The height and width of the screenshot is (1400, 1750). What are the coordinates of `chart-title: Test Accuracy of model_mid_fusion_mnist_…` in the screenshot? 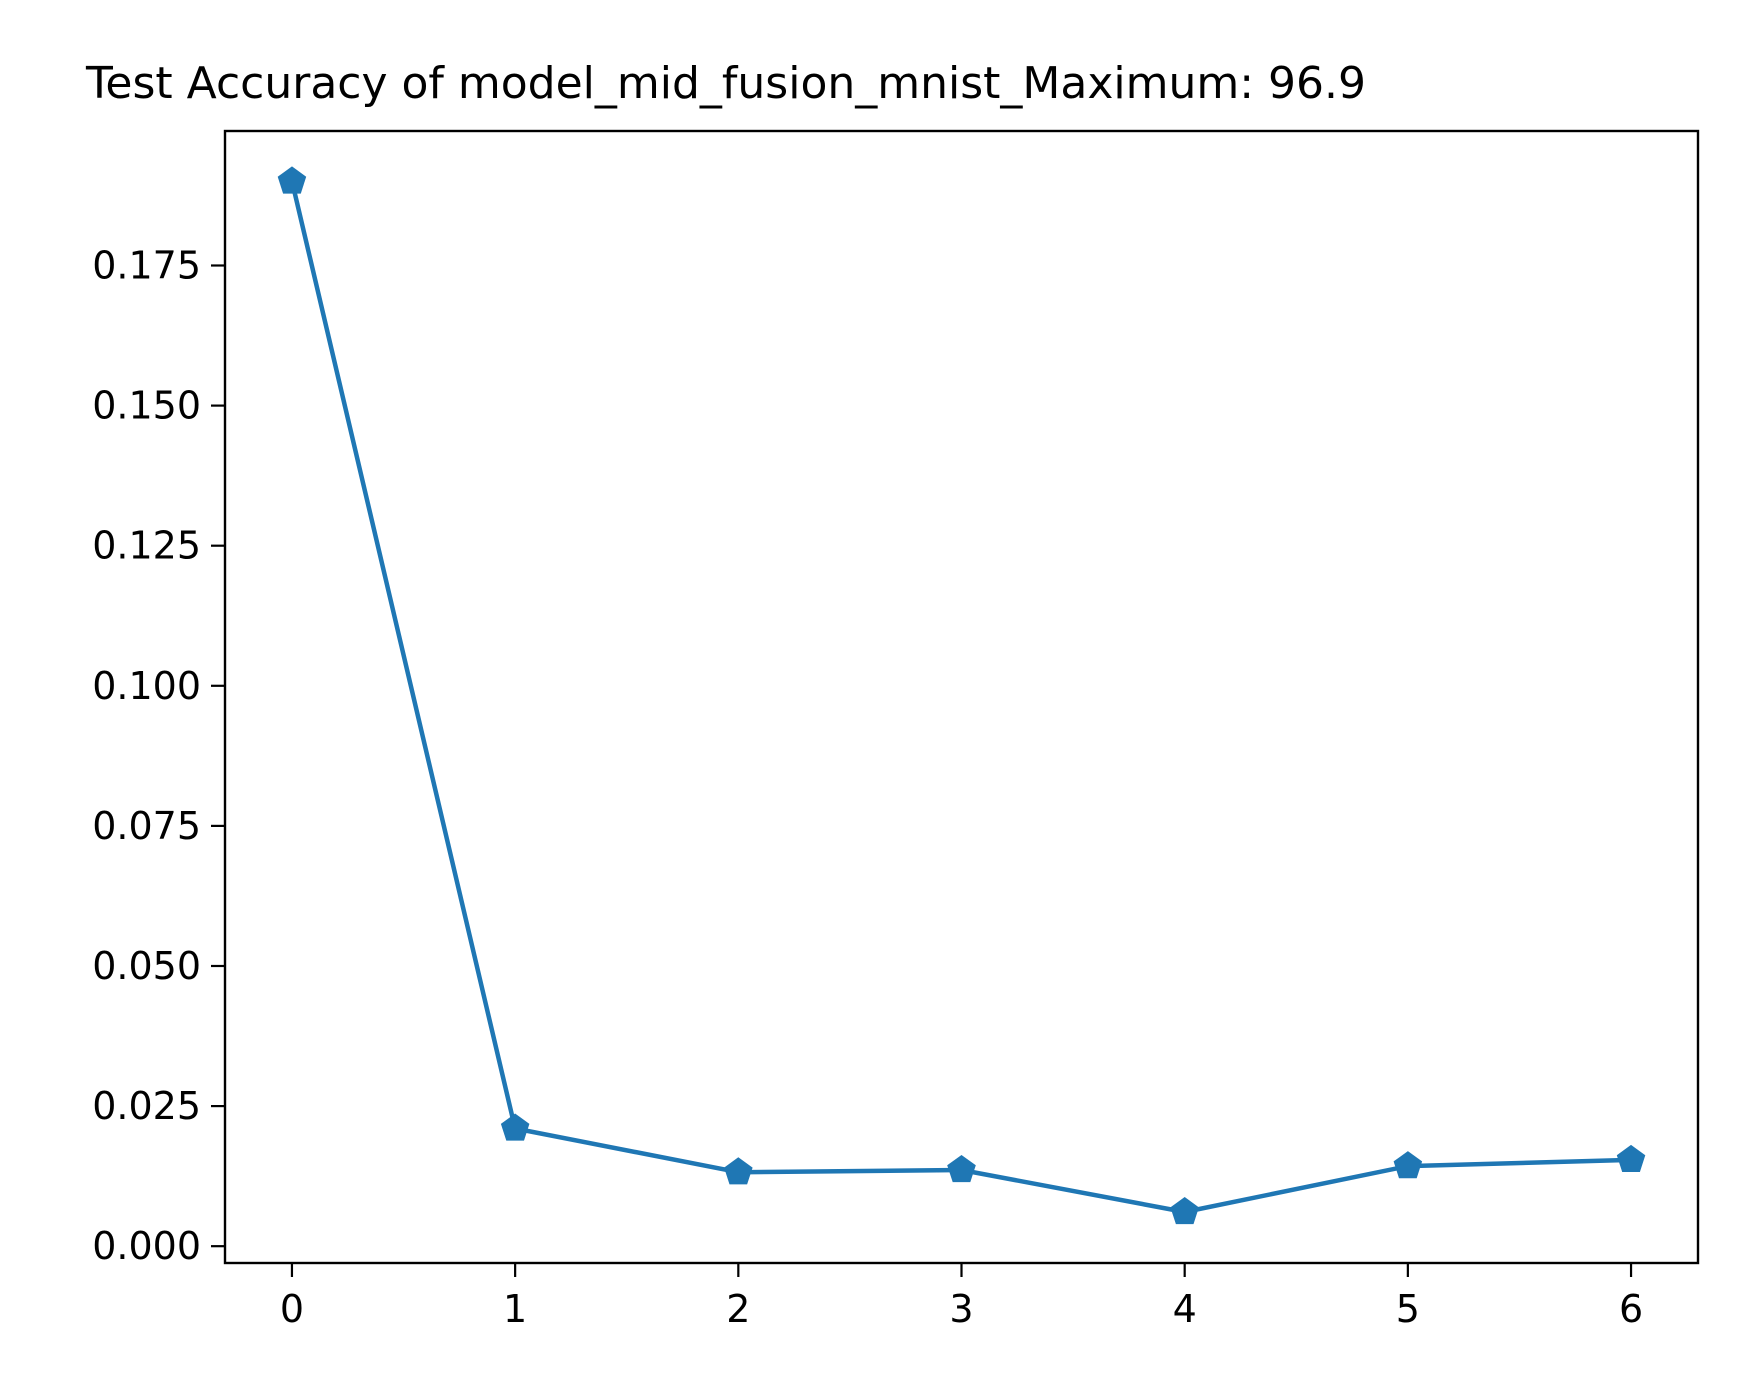 It's located at (725, 83).